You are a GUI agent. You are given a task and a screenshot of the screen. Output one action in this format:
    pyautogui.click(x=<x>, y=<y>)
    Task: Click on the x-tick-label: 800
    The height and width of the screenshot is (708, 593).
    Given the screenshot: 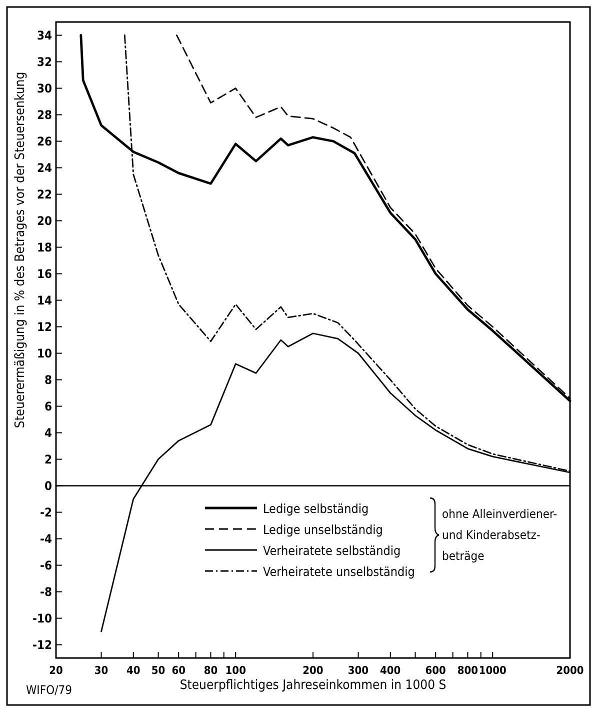 What is the action you would take?
    pyautogui.click(x=467, y=670)
    